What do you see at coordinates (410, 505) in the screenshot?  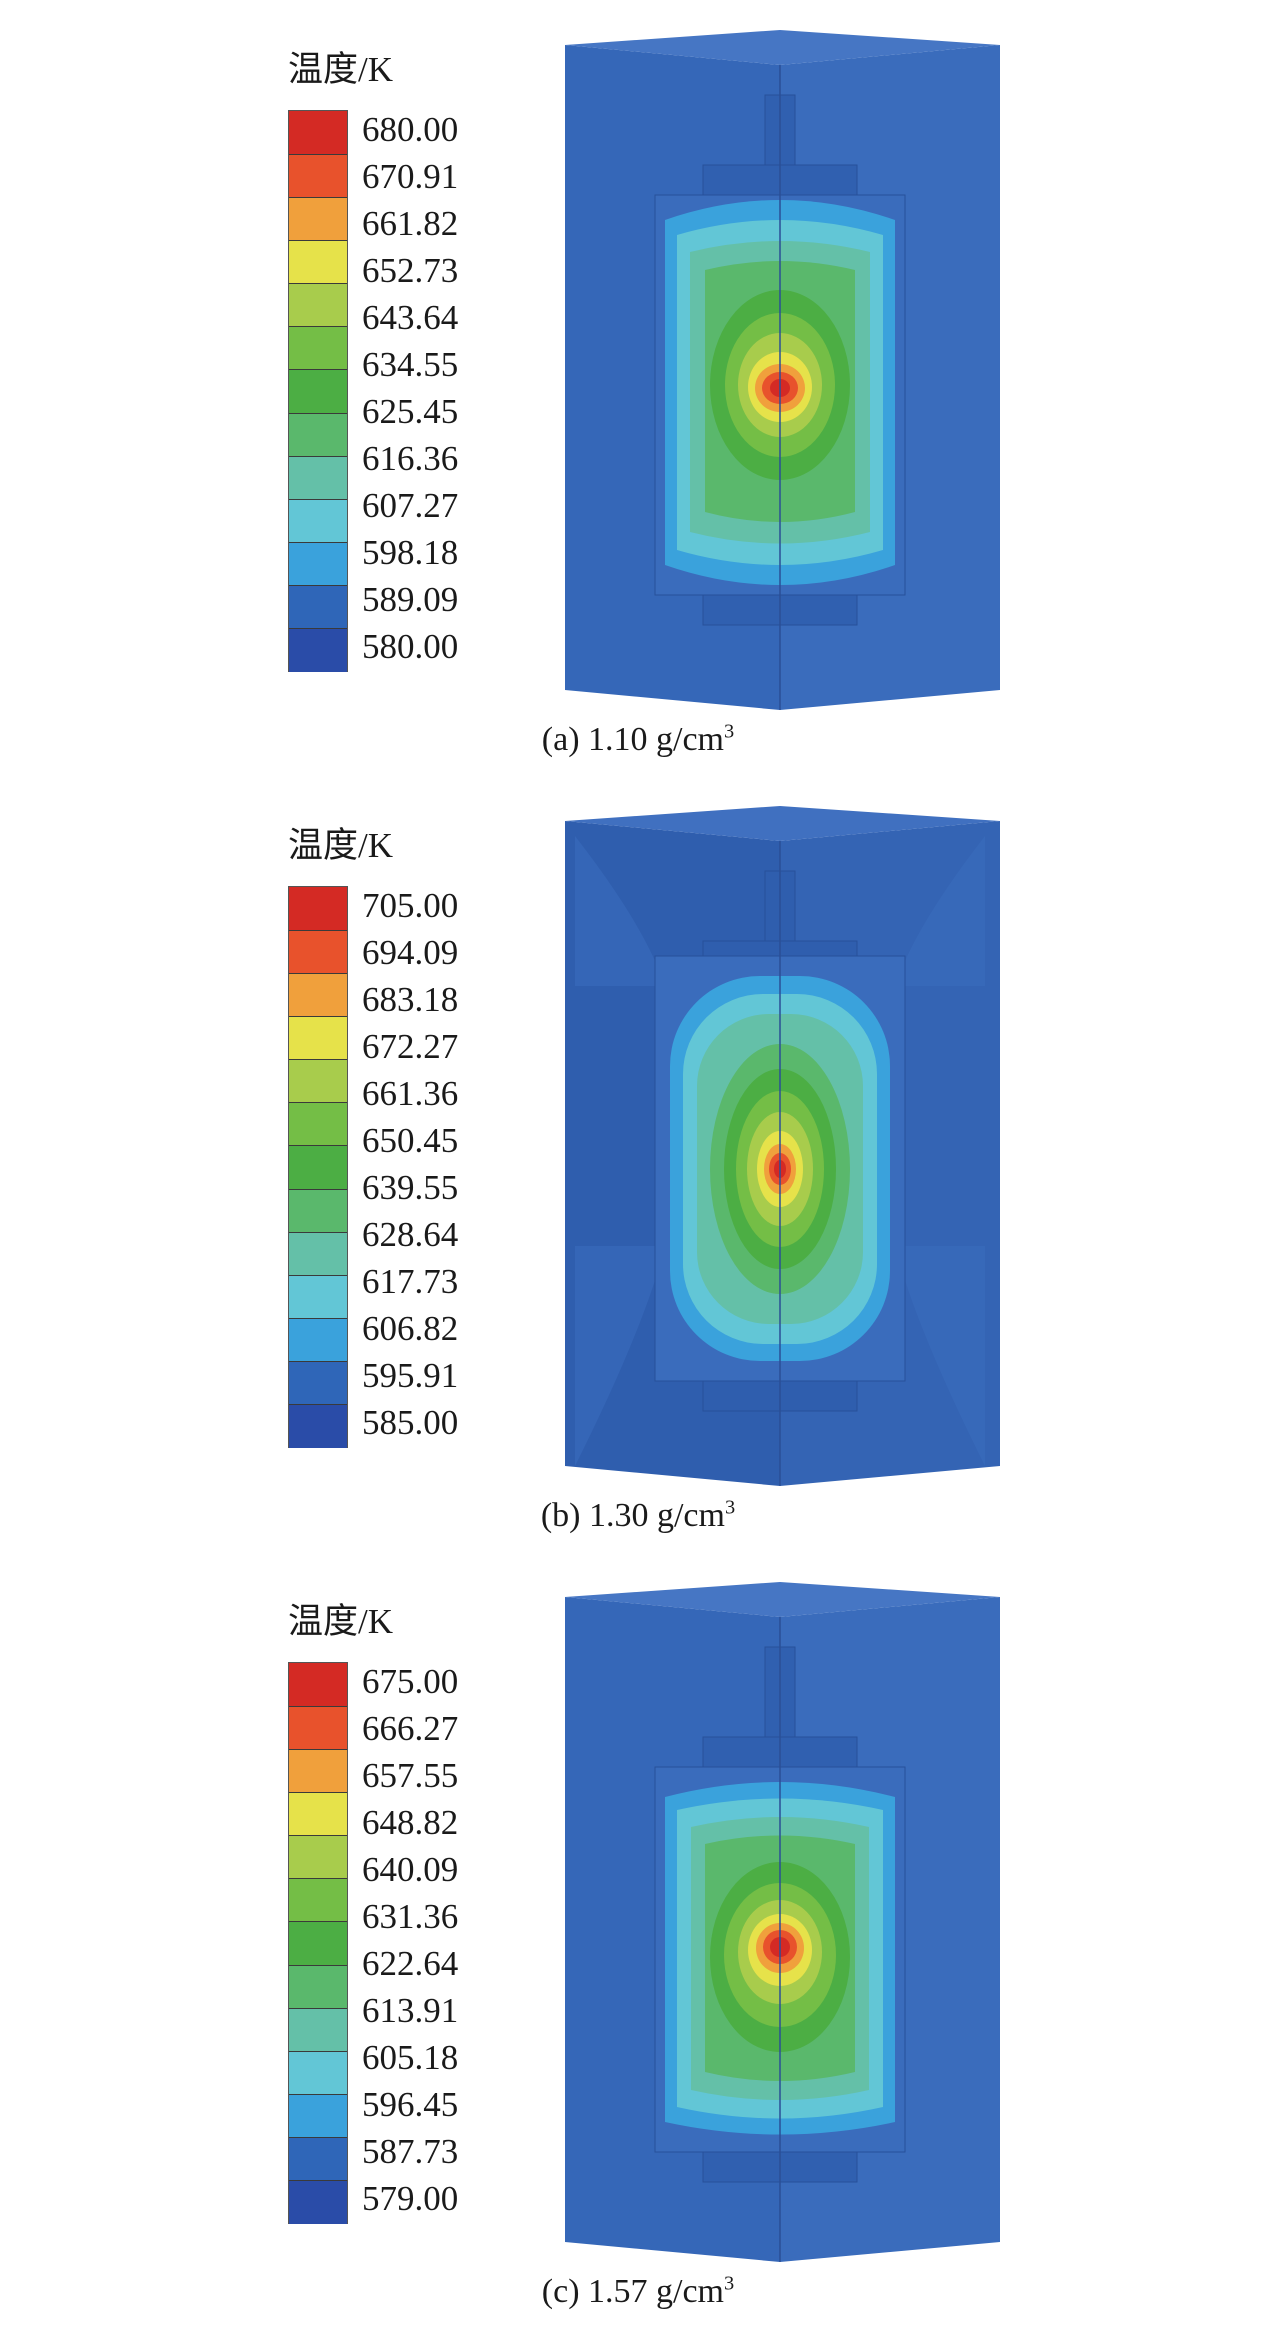 I see `legend-value: 607.27` at bounding box center [410, 505].